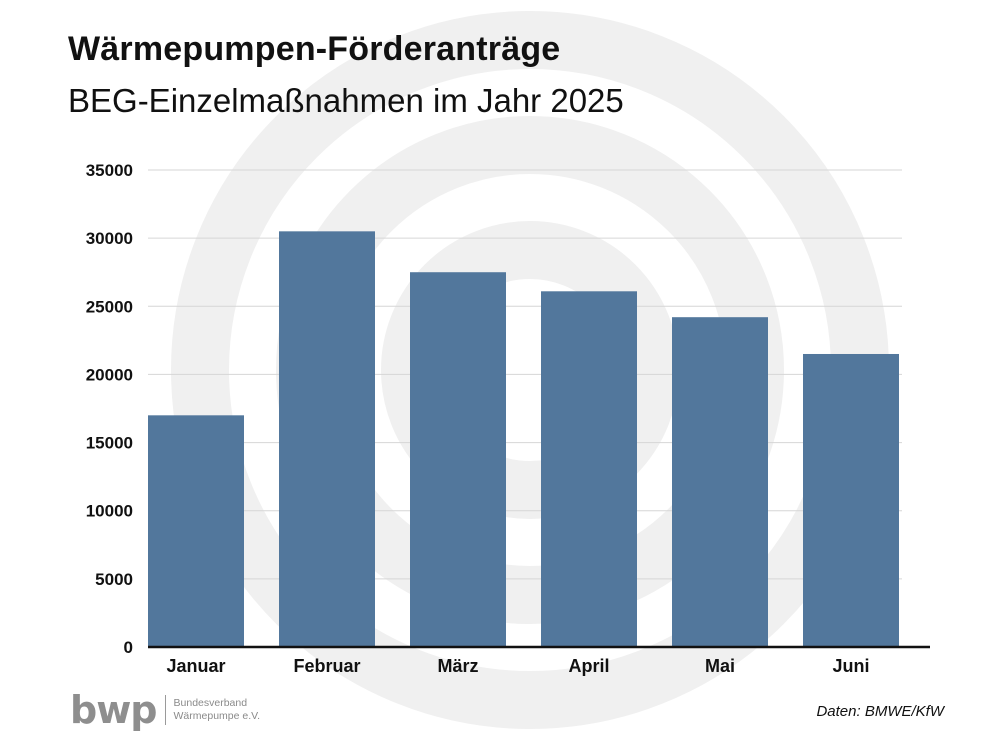  I want to click on bwp-logo: bwp Bundesverband Wärmepumpe e.V., so click(165, 710).